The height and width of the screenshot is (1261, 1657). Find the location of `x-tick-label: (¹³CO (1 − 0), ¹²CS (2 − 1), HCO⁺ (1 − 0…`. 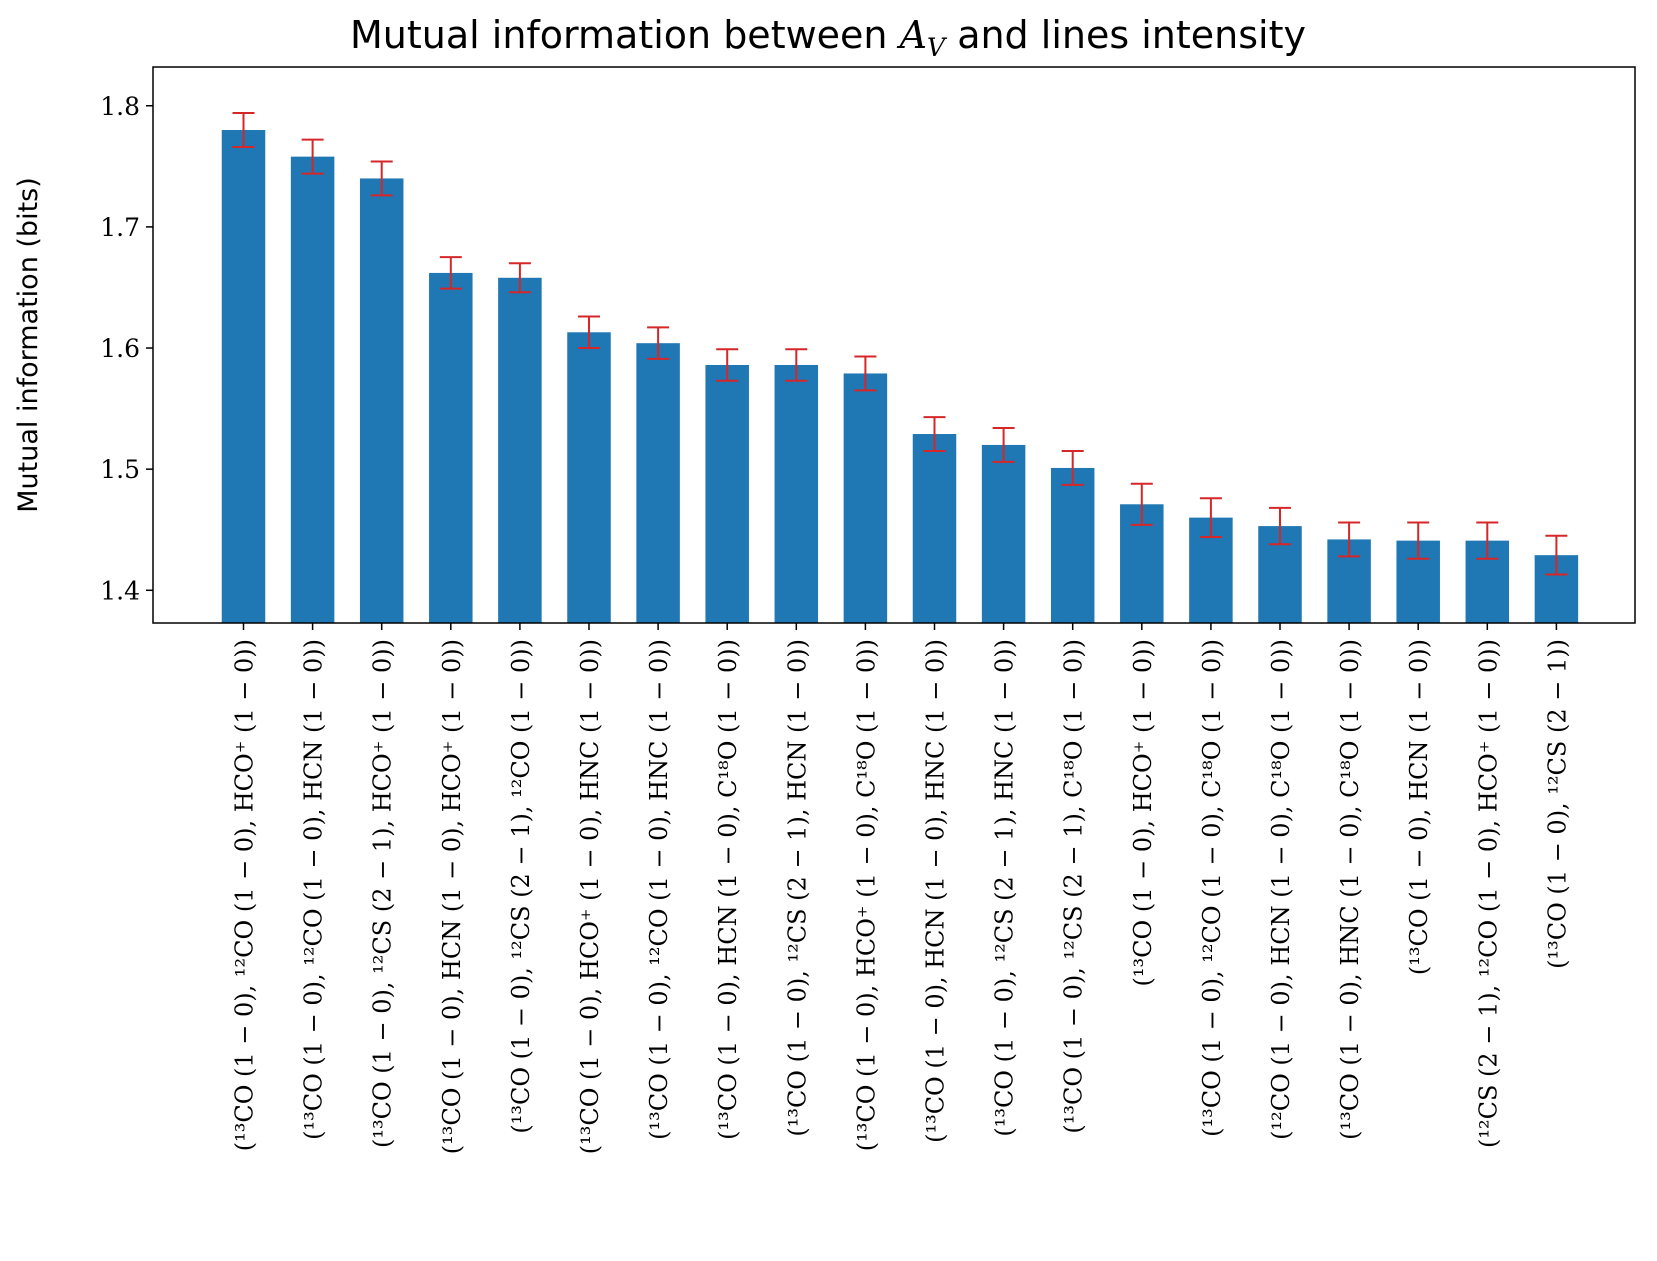

x-tick-label: (¹³CO (1 − 0), ¹²CS (2 − 1), HCO⁺ (1 − 0… is located at coordinates (383, 893).